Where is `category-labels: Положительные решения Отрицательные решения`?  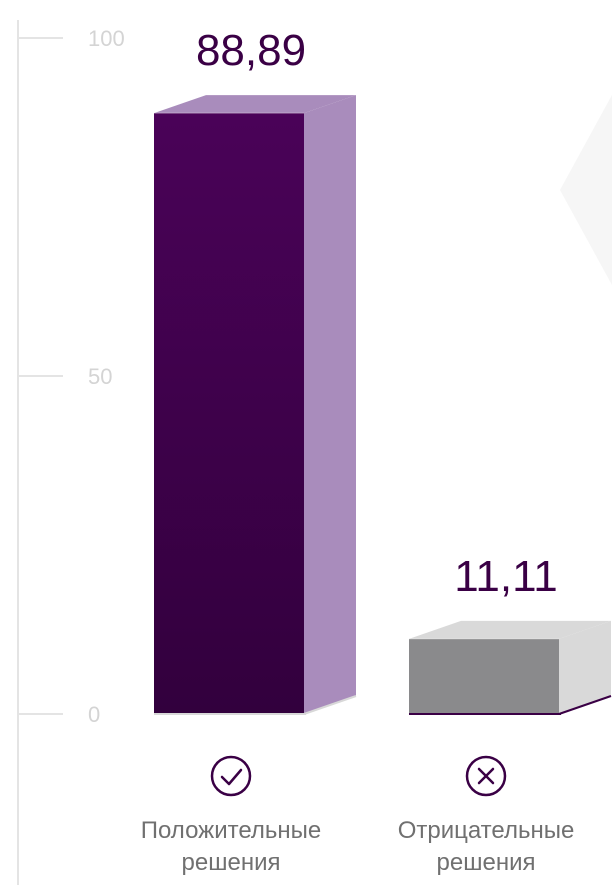 category-labels: Положительные решения Отрицательные решения is located at coordinates (358, 815).